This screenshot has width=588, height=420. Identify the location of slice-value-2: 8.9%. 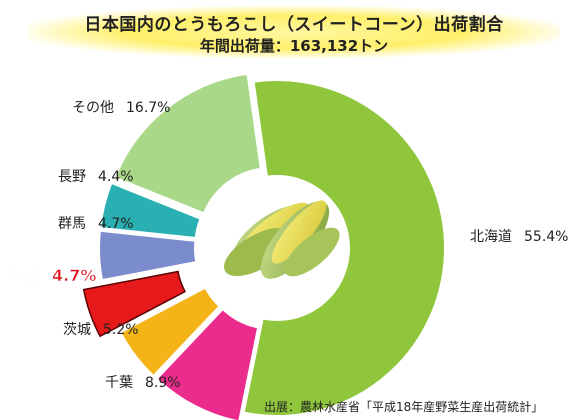
(163, 383).